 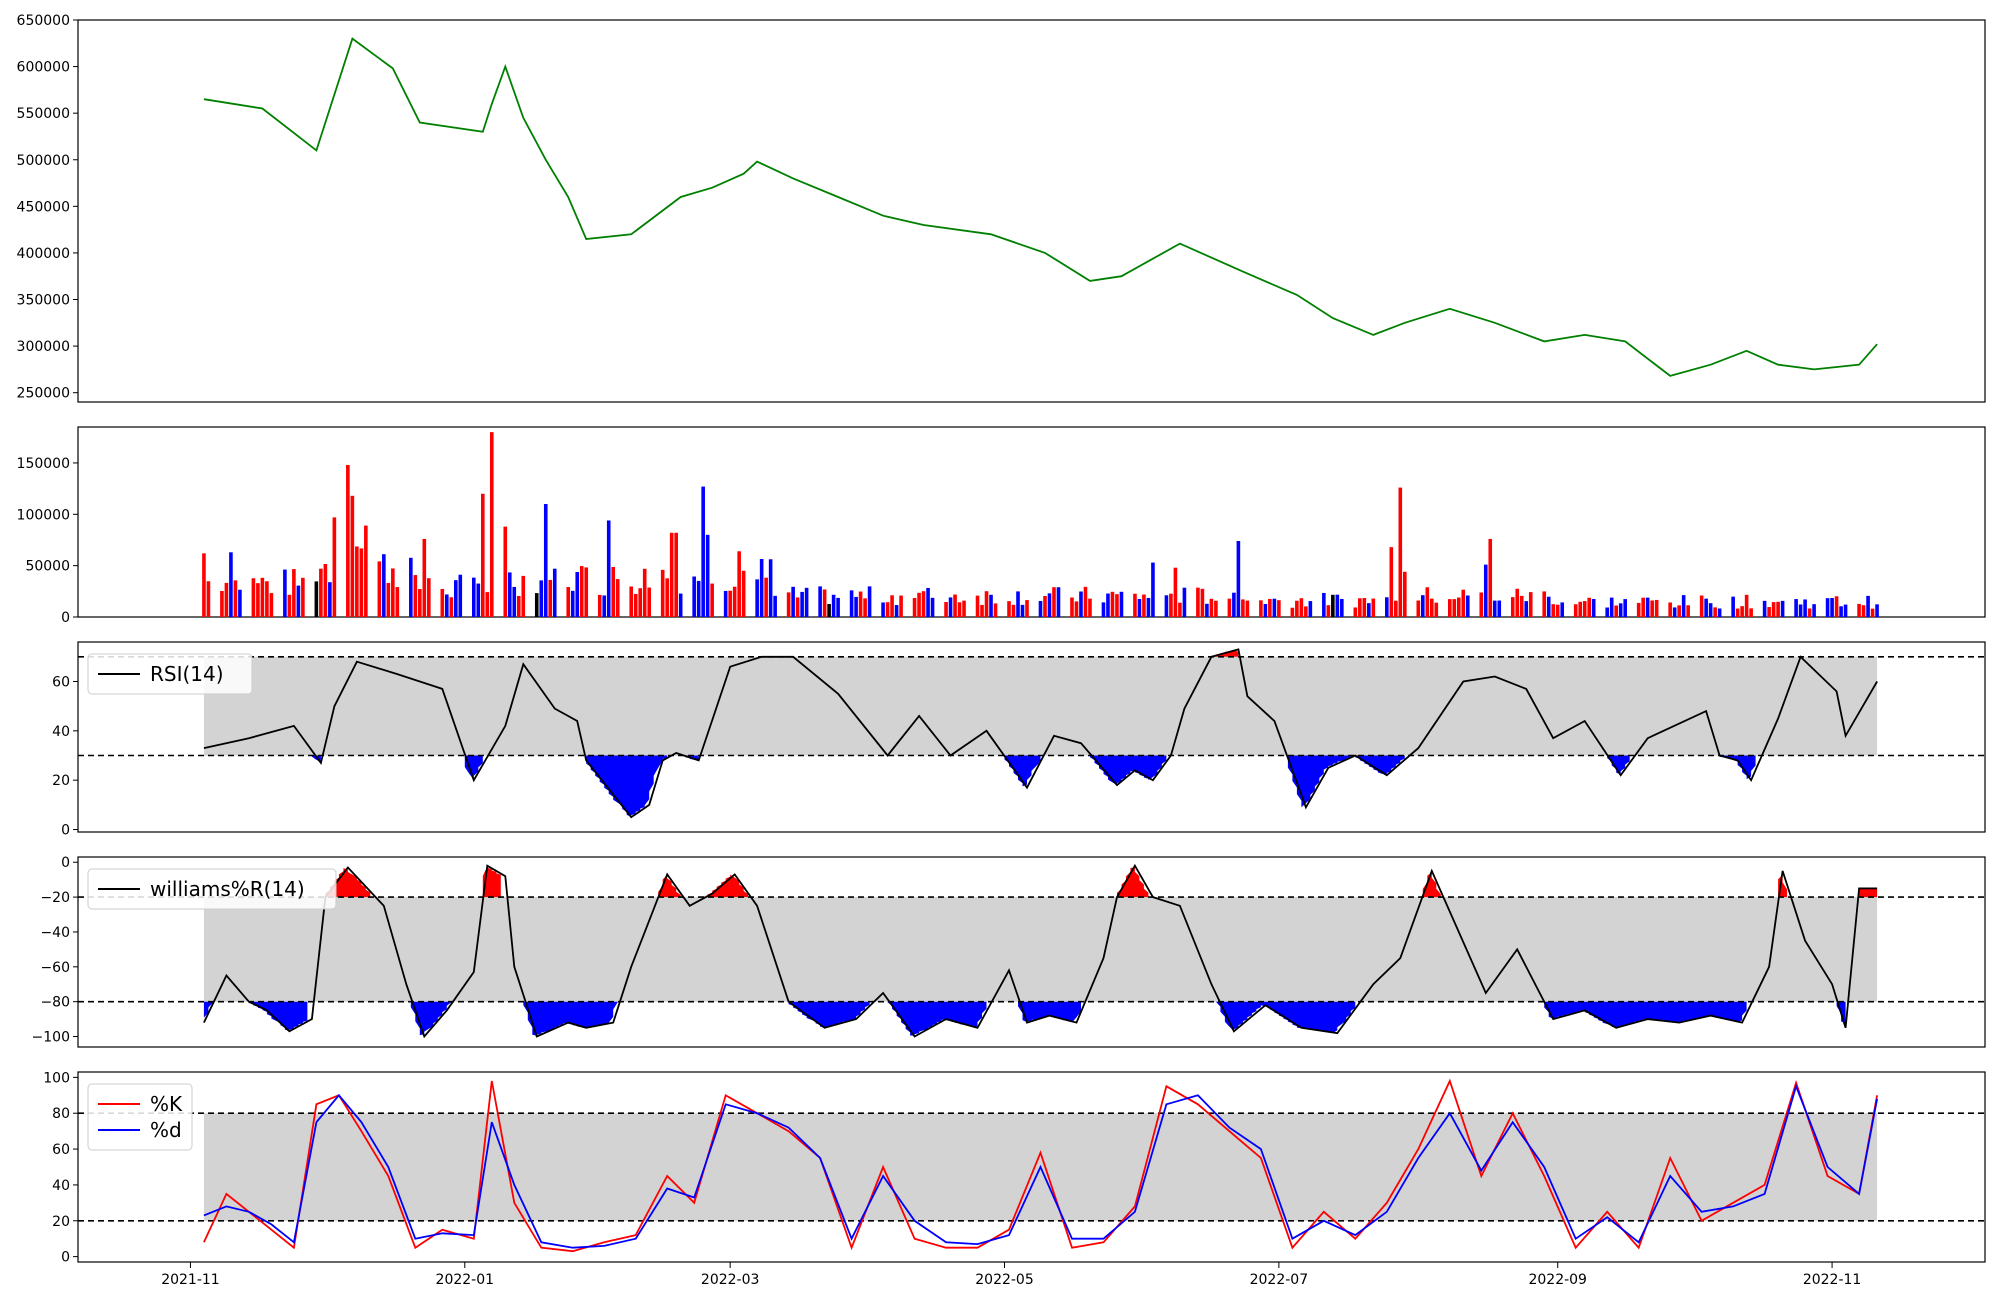 What do you see at coordinates (65, 863) in the screenshot?
I see `y-tick-label: 0` at bounding box center [65, 863].